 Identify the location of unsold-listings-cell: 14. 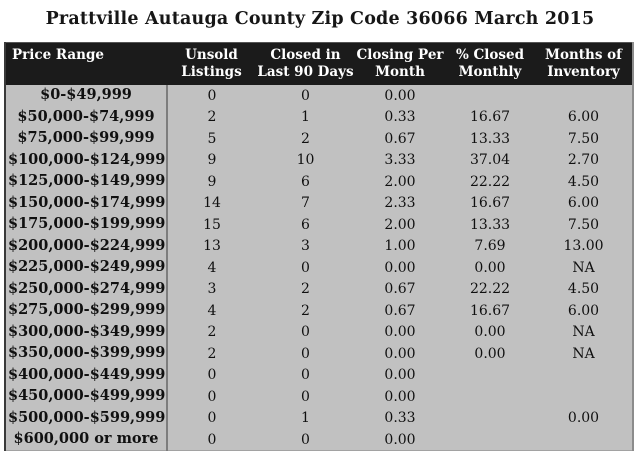
(212, 203).